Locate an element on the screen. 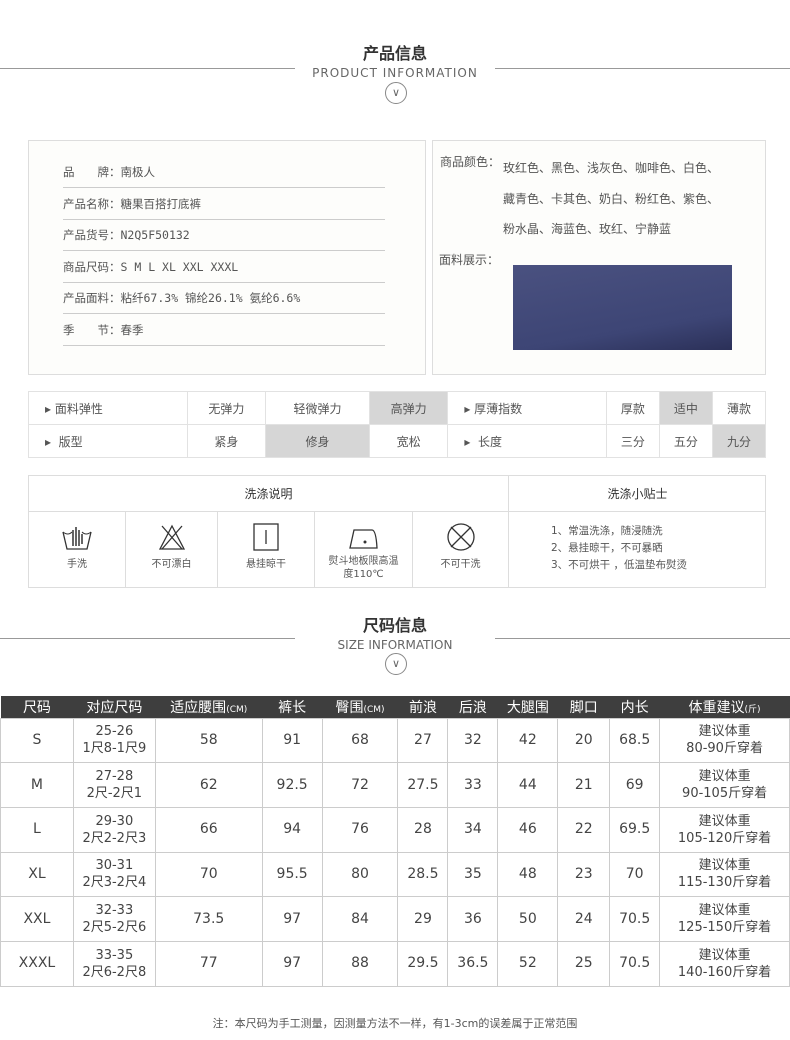 The height and width of the screenshot is (1040, 790). washing-title: 洗涤说明 is located at coordinates (269, 494).